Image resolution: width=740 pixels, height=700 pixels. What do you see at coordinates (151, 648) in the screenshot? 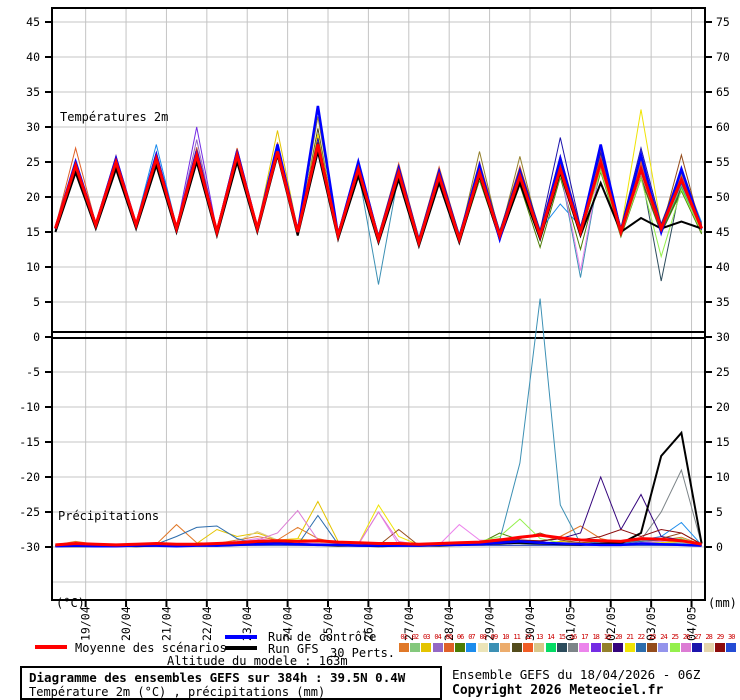
I see `ensemble-mean-legend-label: Moyenne des scénarios` at bounding box center [151, 648].